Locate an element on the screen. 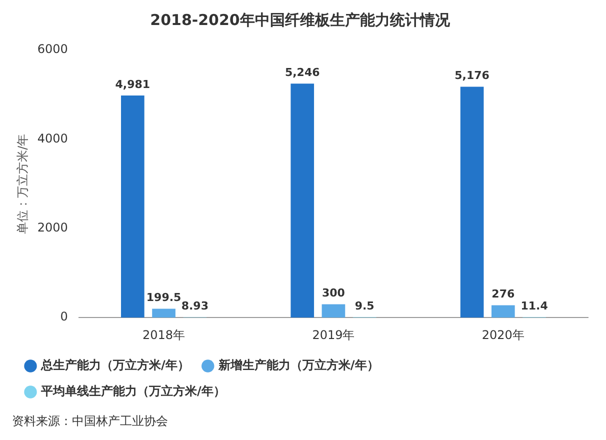  data-label: 5,246 is located at coordinates (302, 72).